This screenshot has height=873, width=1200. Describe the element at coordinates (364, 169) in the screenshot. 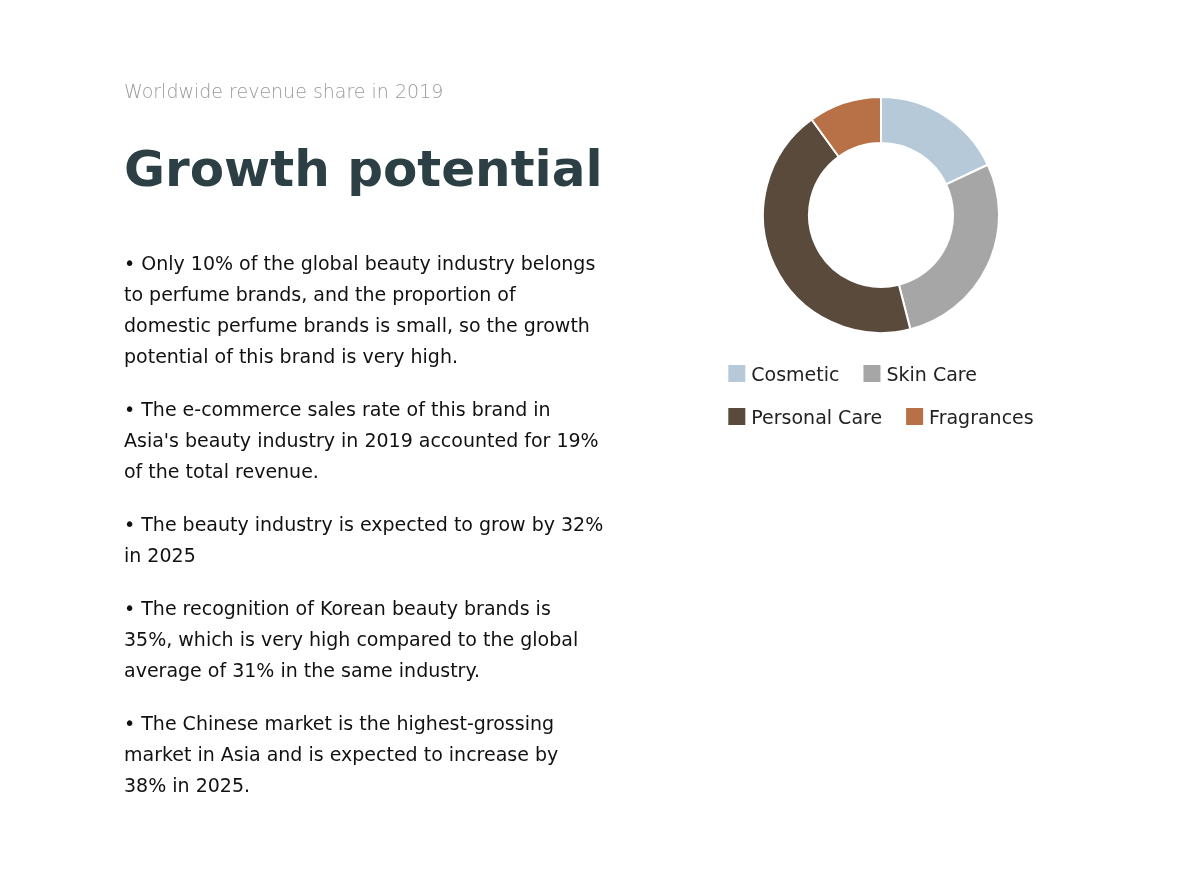

I see `text: Growth potential` at that location.